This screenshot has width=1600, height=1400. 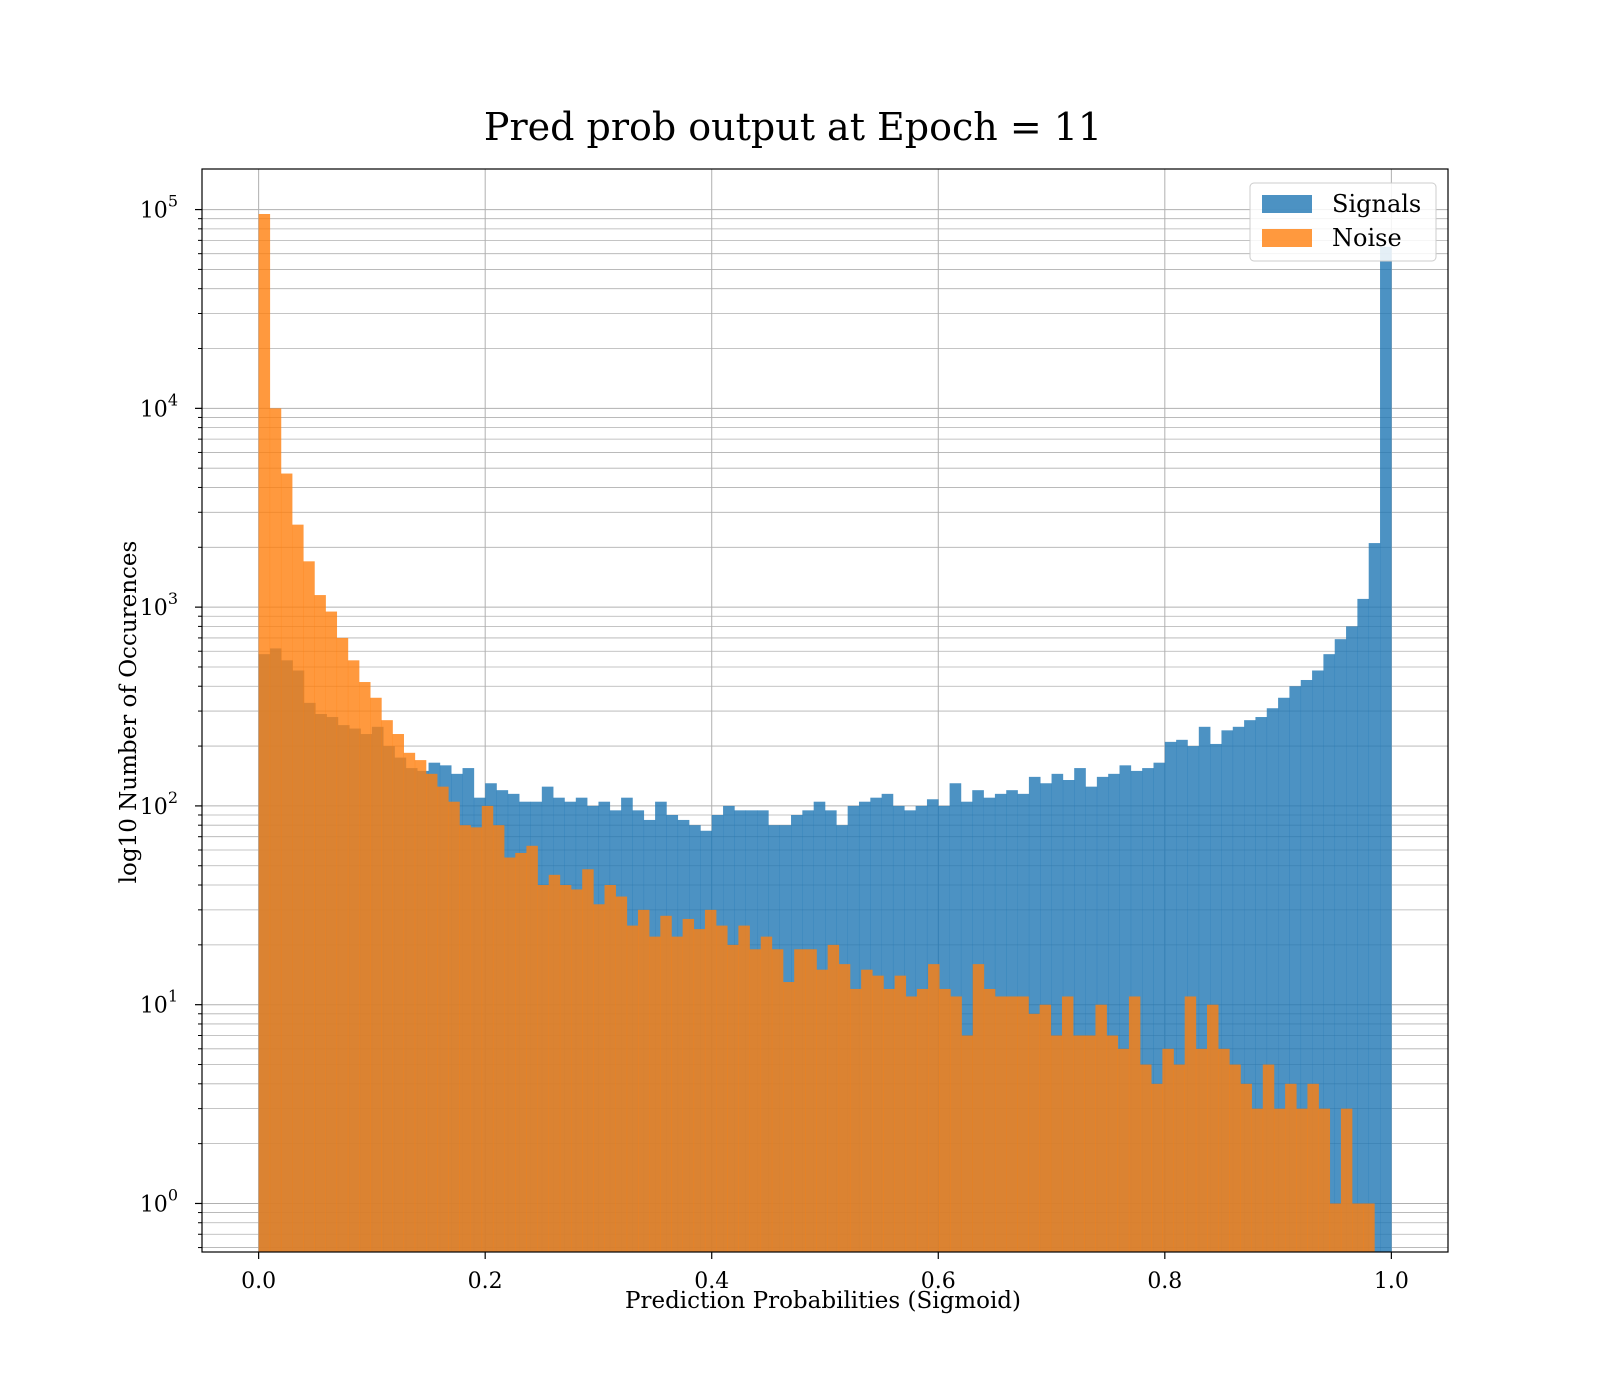 I want to click on chart-title: Pred prob output at Epoch = 11, so click(x=793, y=127).